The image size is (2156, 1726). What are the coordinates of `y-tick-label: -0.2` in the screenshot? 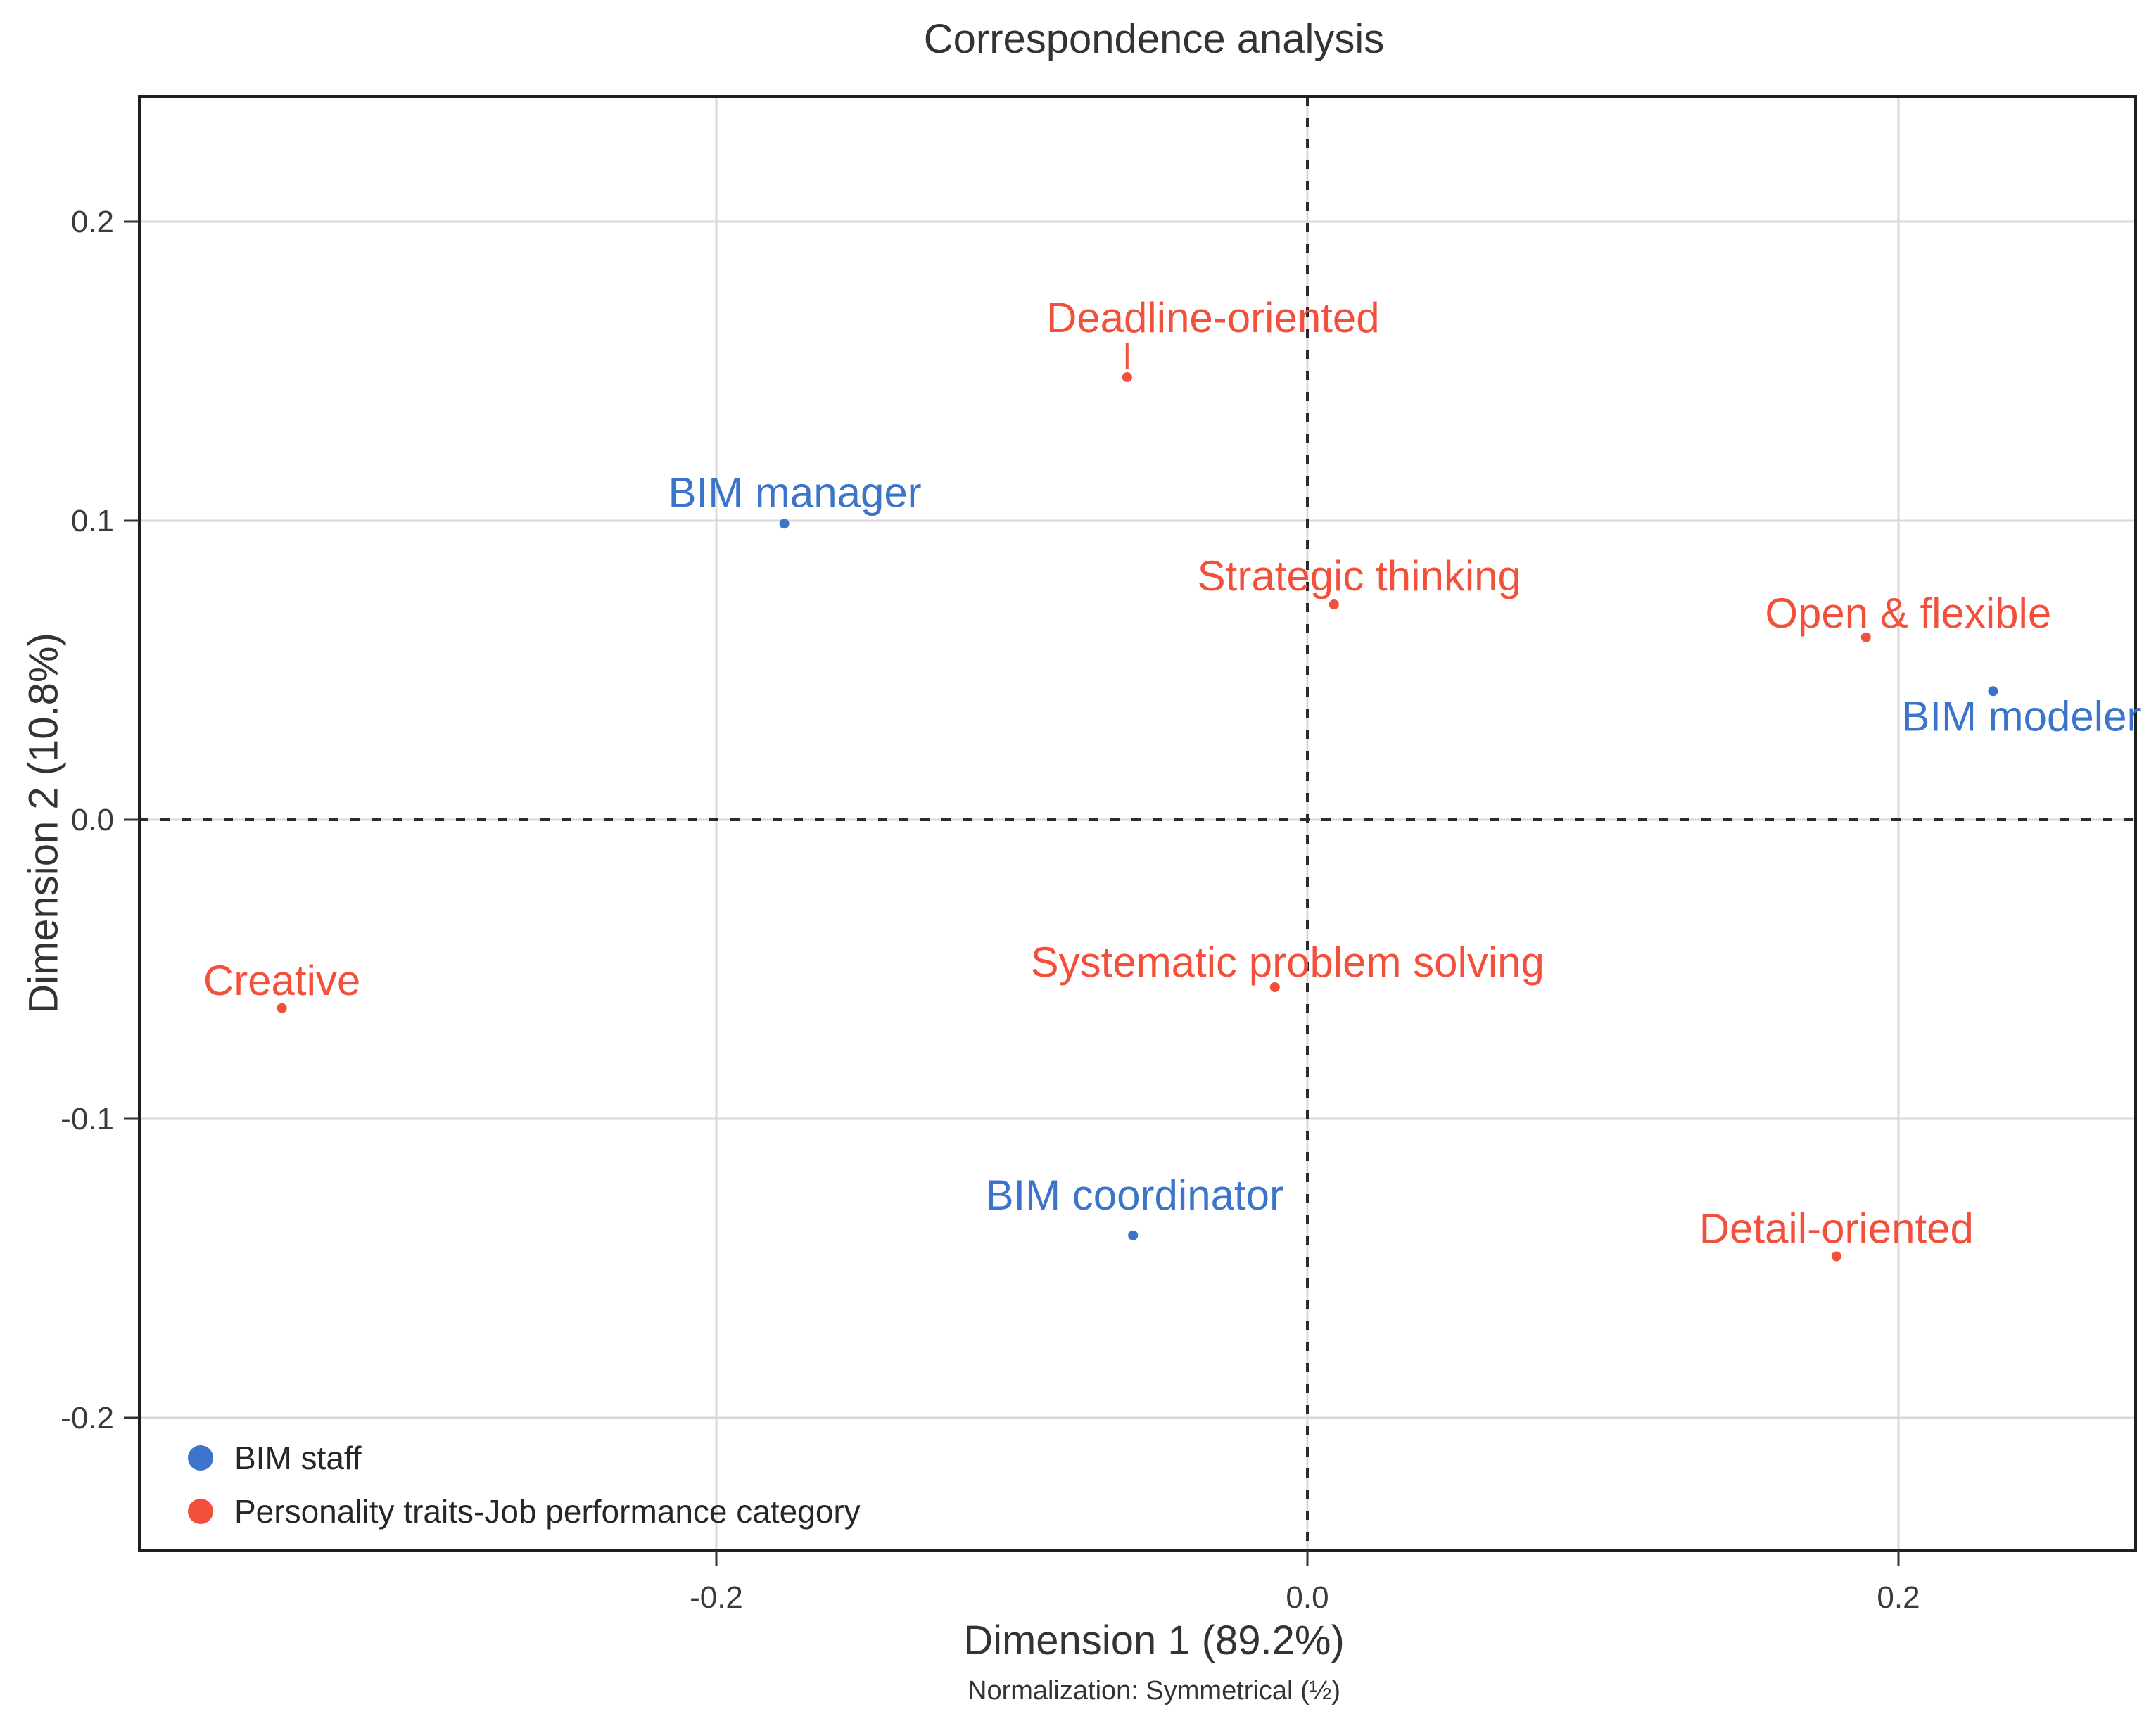 It's located at (87, 1418).